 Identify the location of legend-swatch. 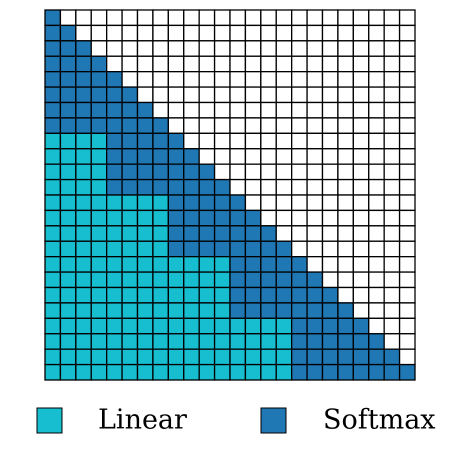
(273, 420).